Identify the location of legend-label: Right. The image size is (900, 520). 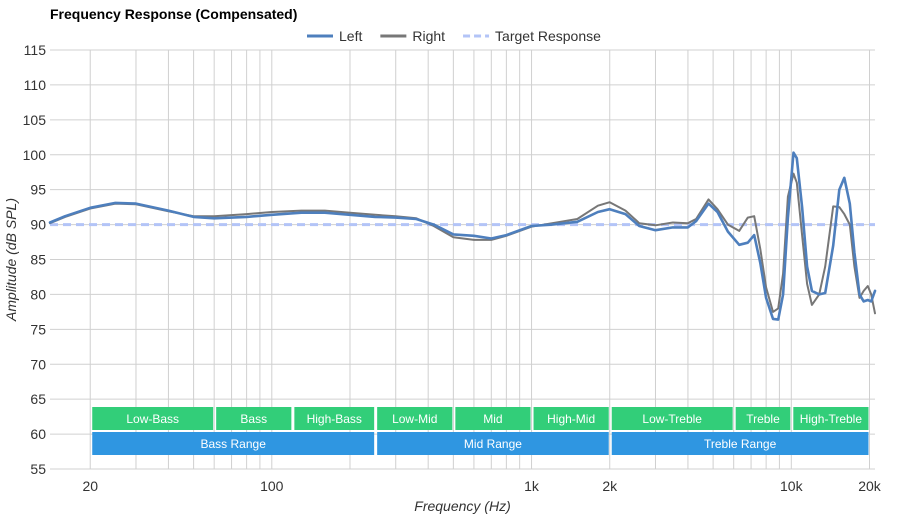
(428, 36).